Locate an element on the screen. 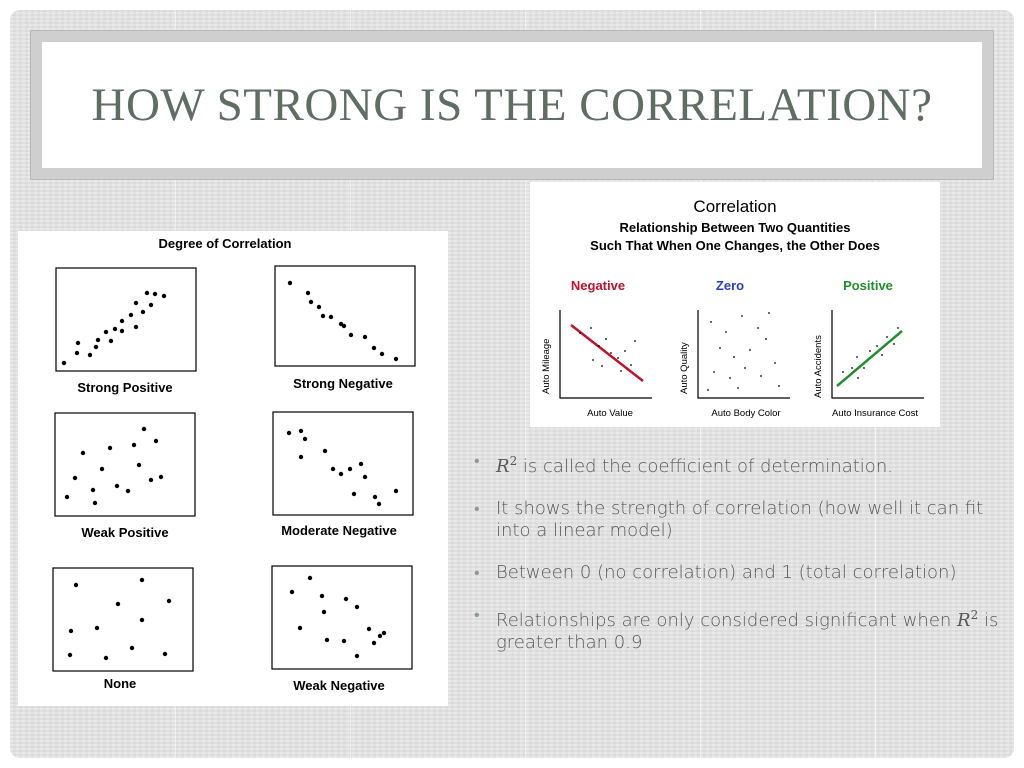  scatter-strong-positive: Strong Positive is located at coordinates (126, 331).